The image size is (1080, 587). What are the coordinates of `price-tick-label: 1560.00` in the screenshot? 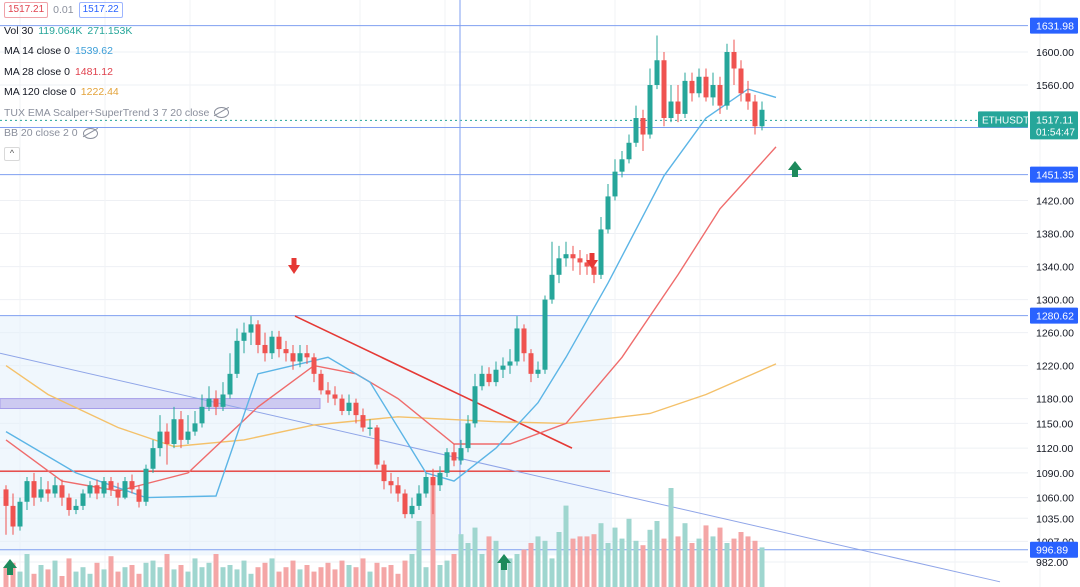 It's located at (1055, 86).